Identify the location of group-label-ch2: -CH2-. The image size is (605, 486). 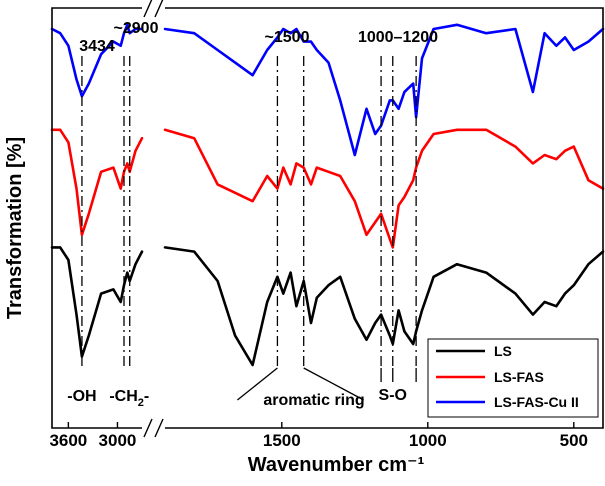
(129, 398).